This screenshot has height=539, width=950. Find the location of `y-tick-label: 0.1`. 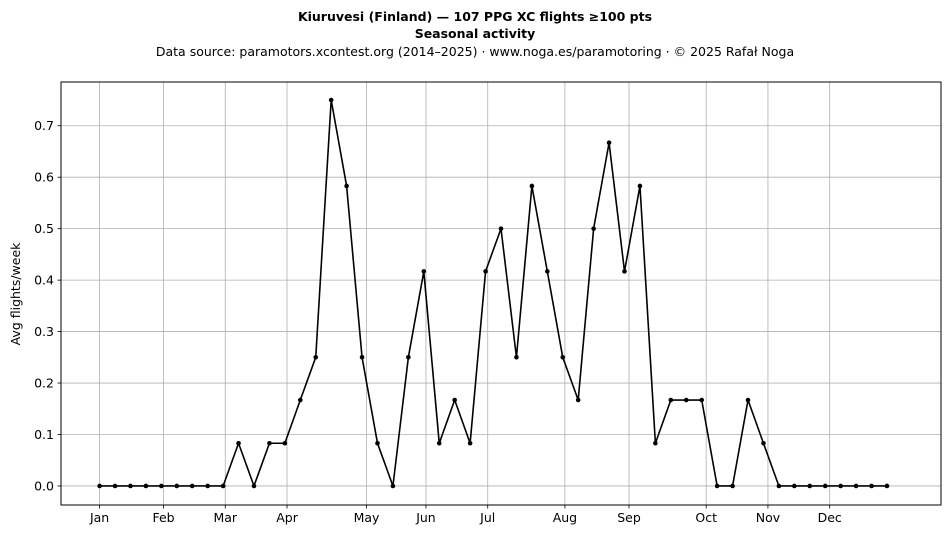

y-tick-label: 0.1 is located at coordinates (44, 434).